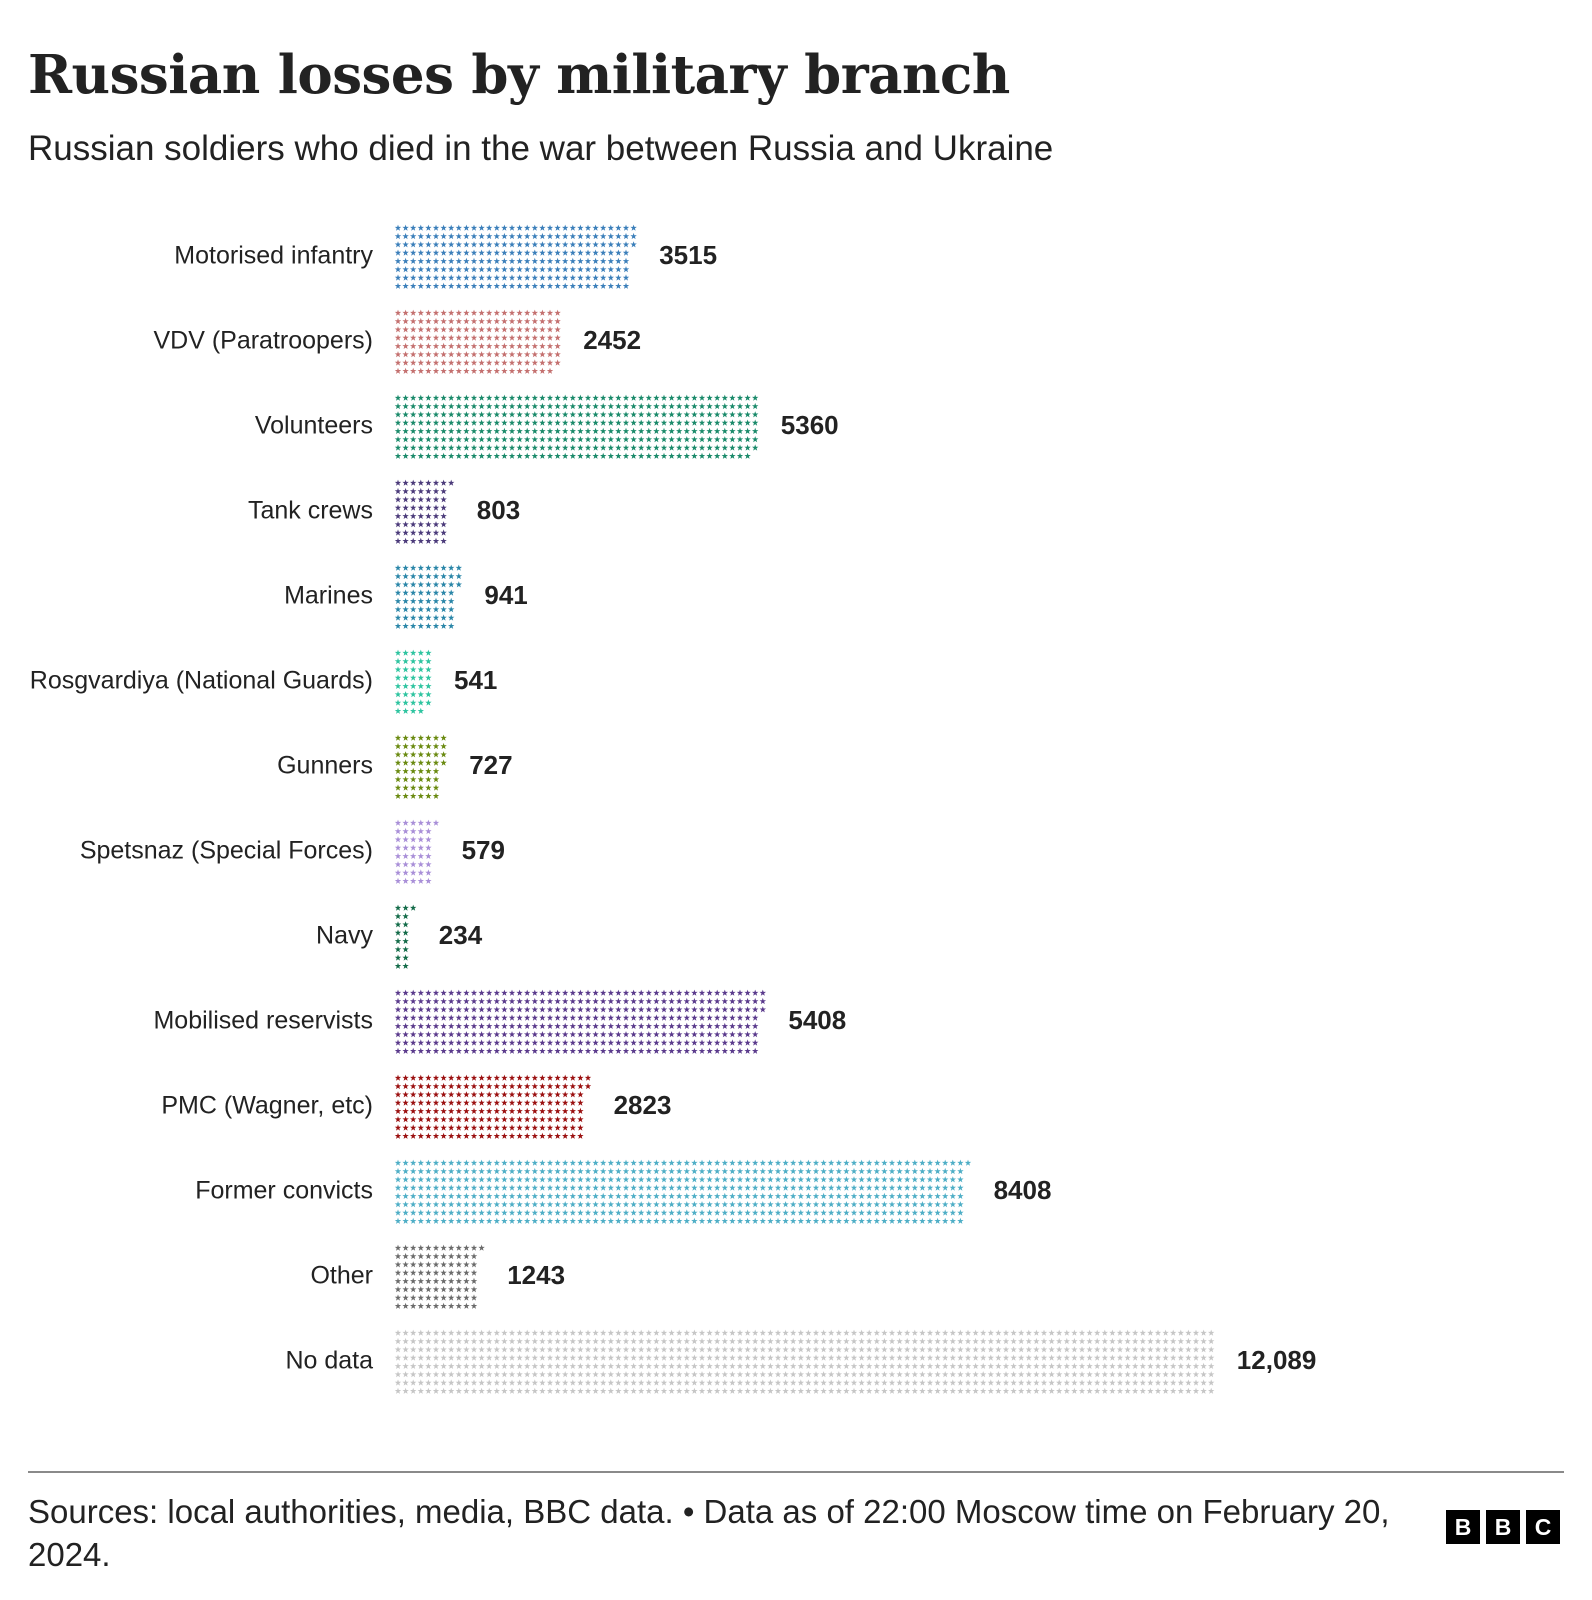  What do you see at coordinates (428, 596) in the screenshot?
I see `bar` at bounding box center [428, 596].